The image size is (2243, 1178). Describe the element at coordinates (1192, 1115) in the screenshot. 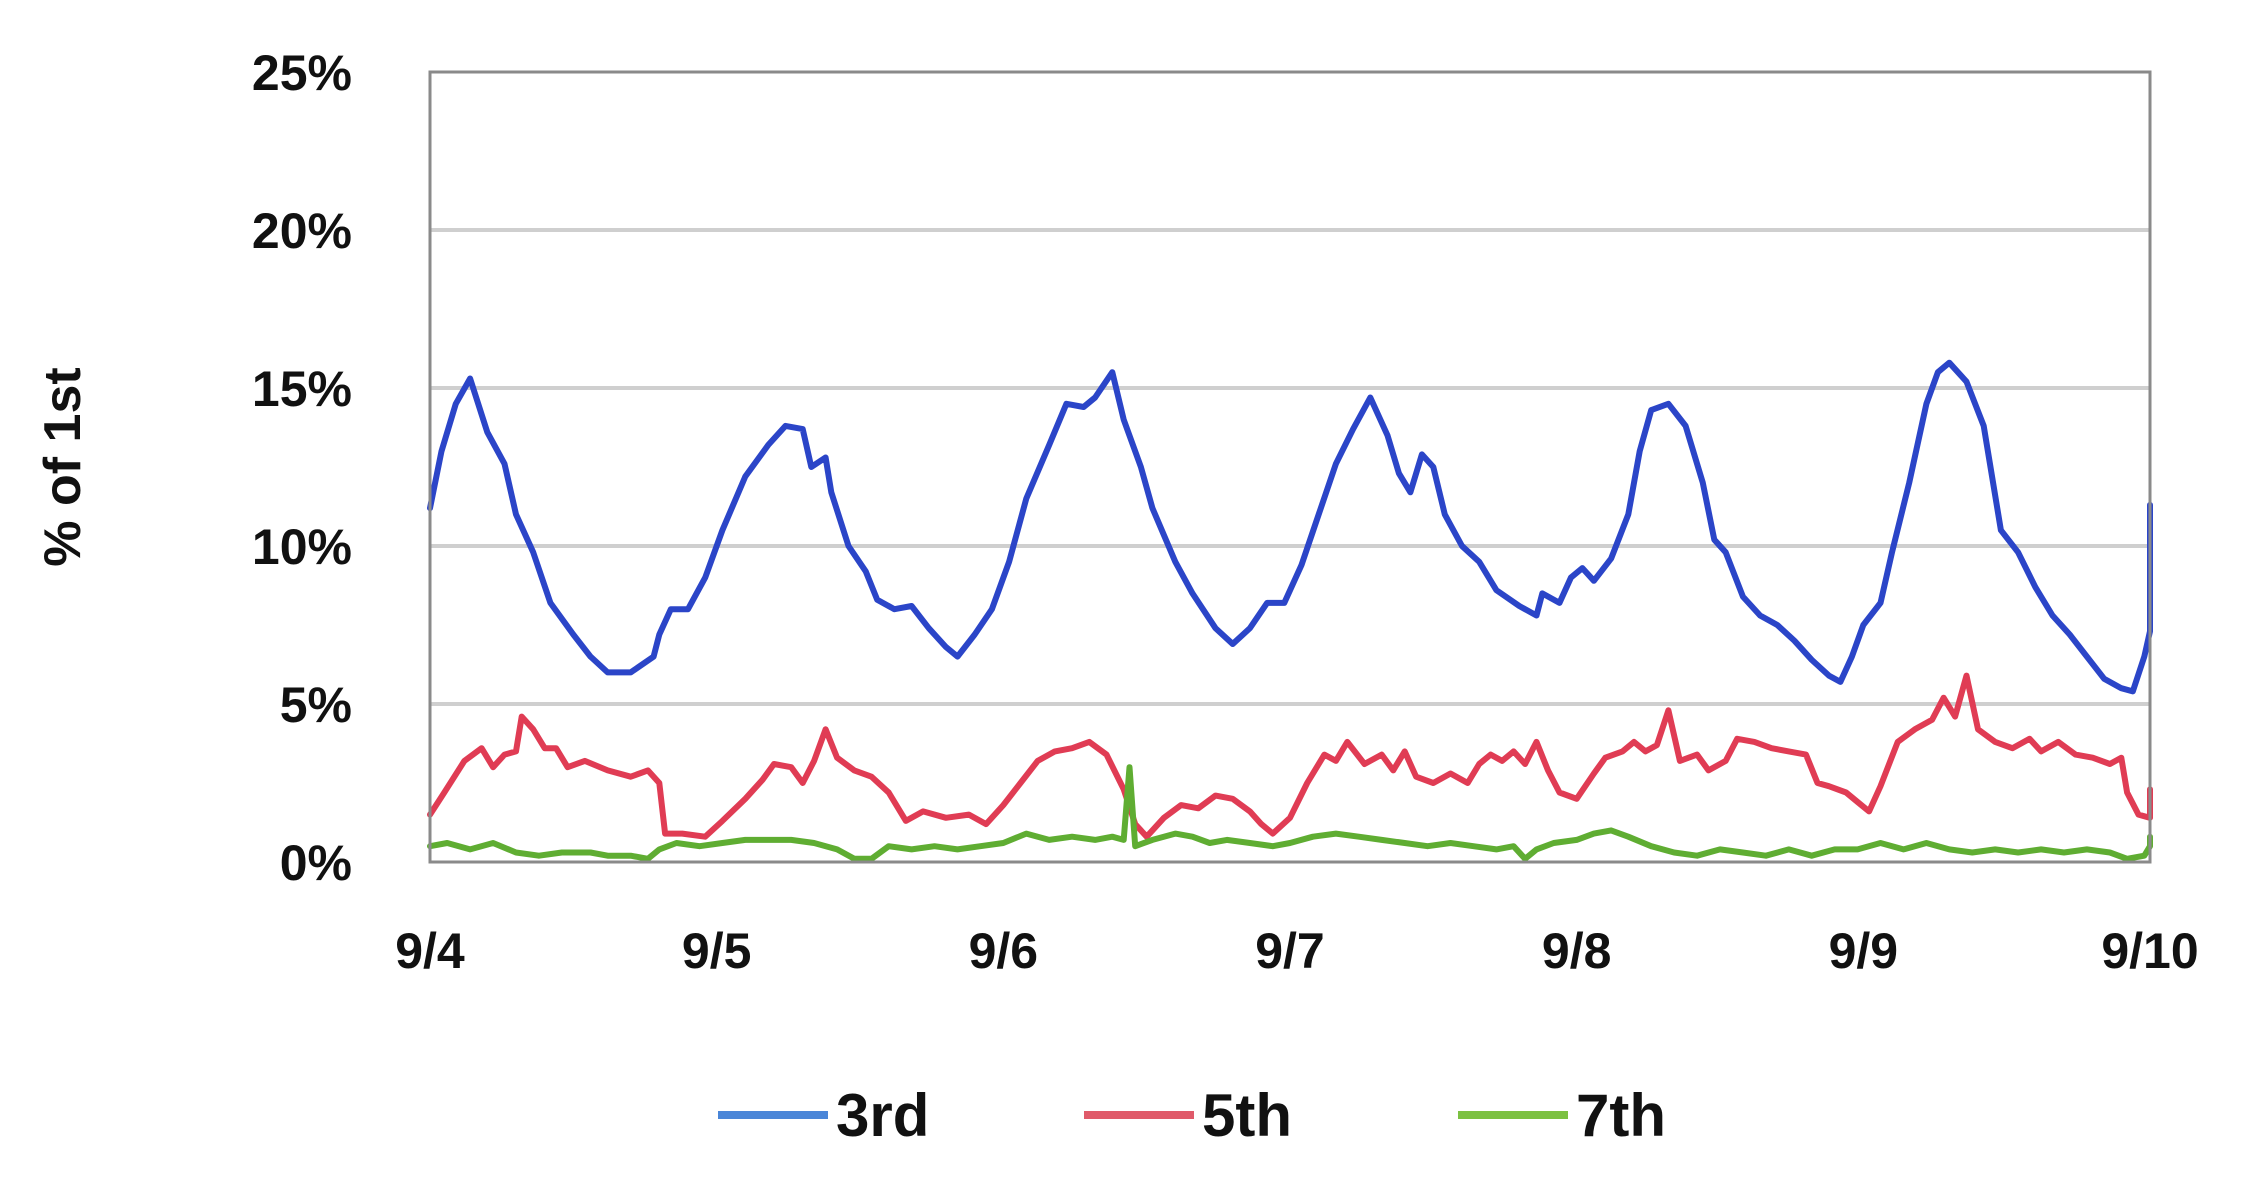

I see `legend: 3rd 5th 7th` at that location.